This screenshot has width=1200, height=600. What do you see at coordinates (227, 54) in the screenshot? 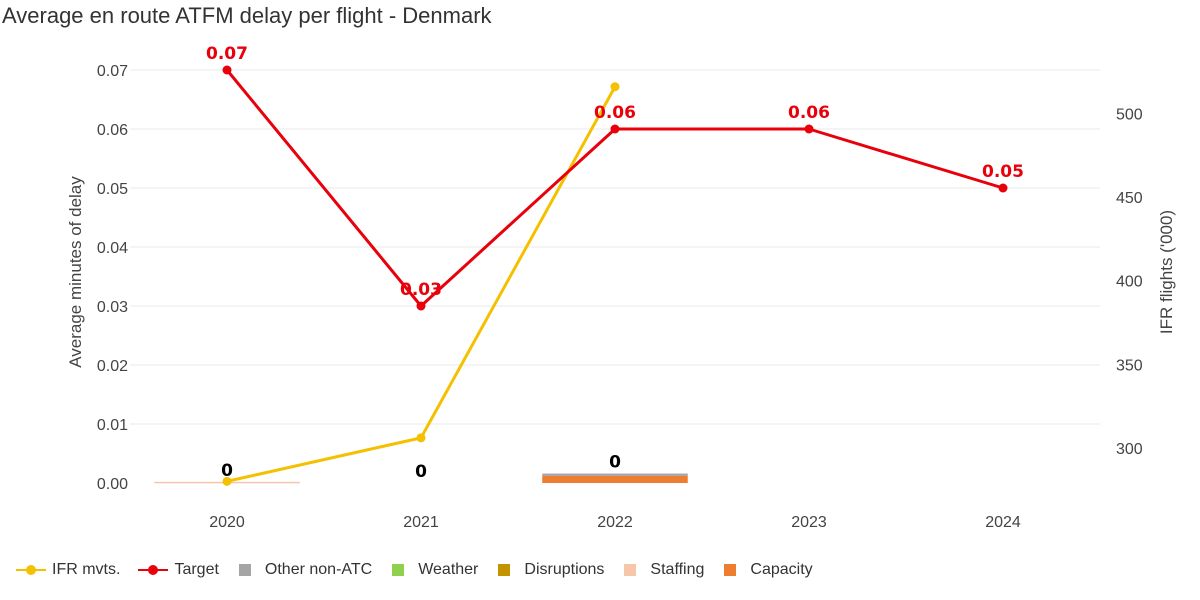
I see `target-data-label: 0.07` at bounding box center [227, 54].